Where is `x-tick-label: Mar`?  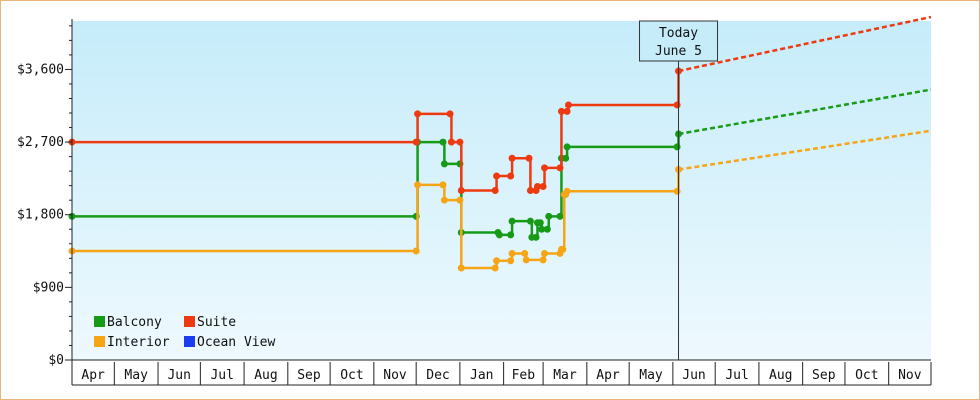 x-tick-label: Mar is located at coordinates (565, 375).